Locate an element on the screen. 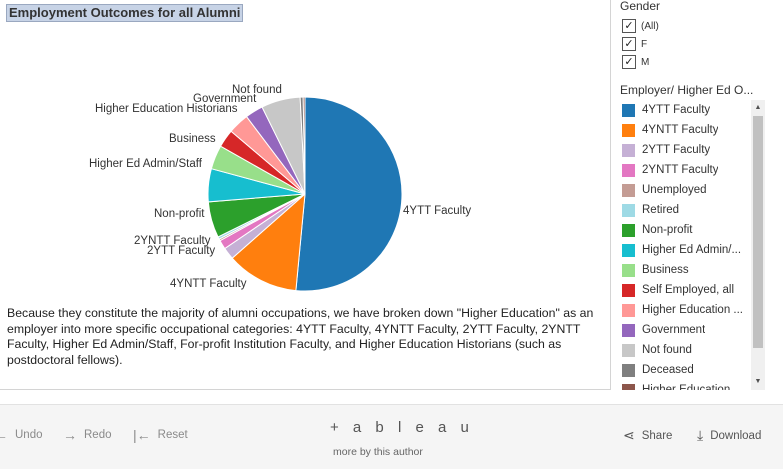 The width and height of the screenshot is (783, 469). legend-item: 4YTT Faculty is located at coordinates (690, 110).